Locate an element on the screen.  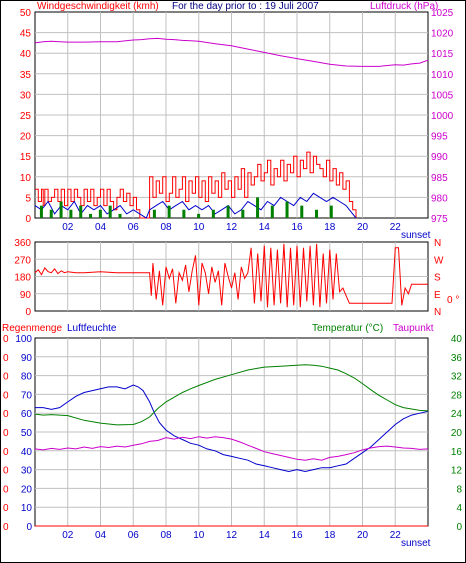
direction-tick-label: 0 is located at coordinates (28, 312).